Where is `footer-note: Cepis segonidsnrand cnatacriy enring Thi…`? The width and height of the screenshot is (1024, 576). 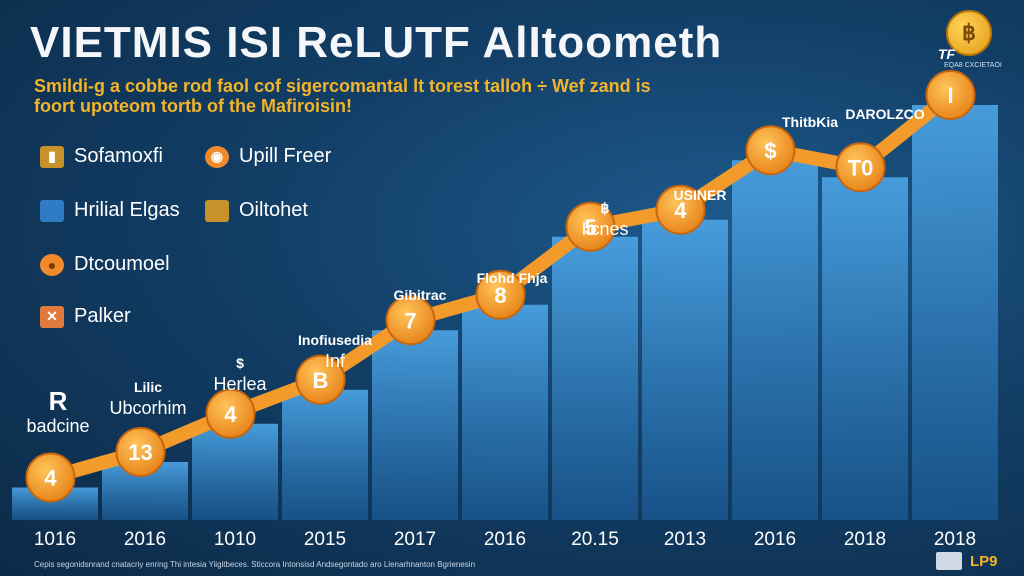
footer-note: Cepis segonidsnrand cnatacriy enring Thi… is located at coordinates (255, 564).